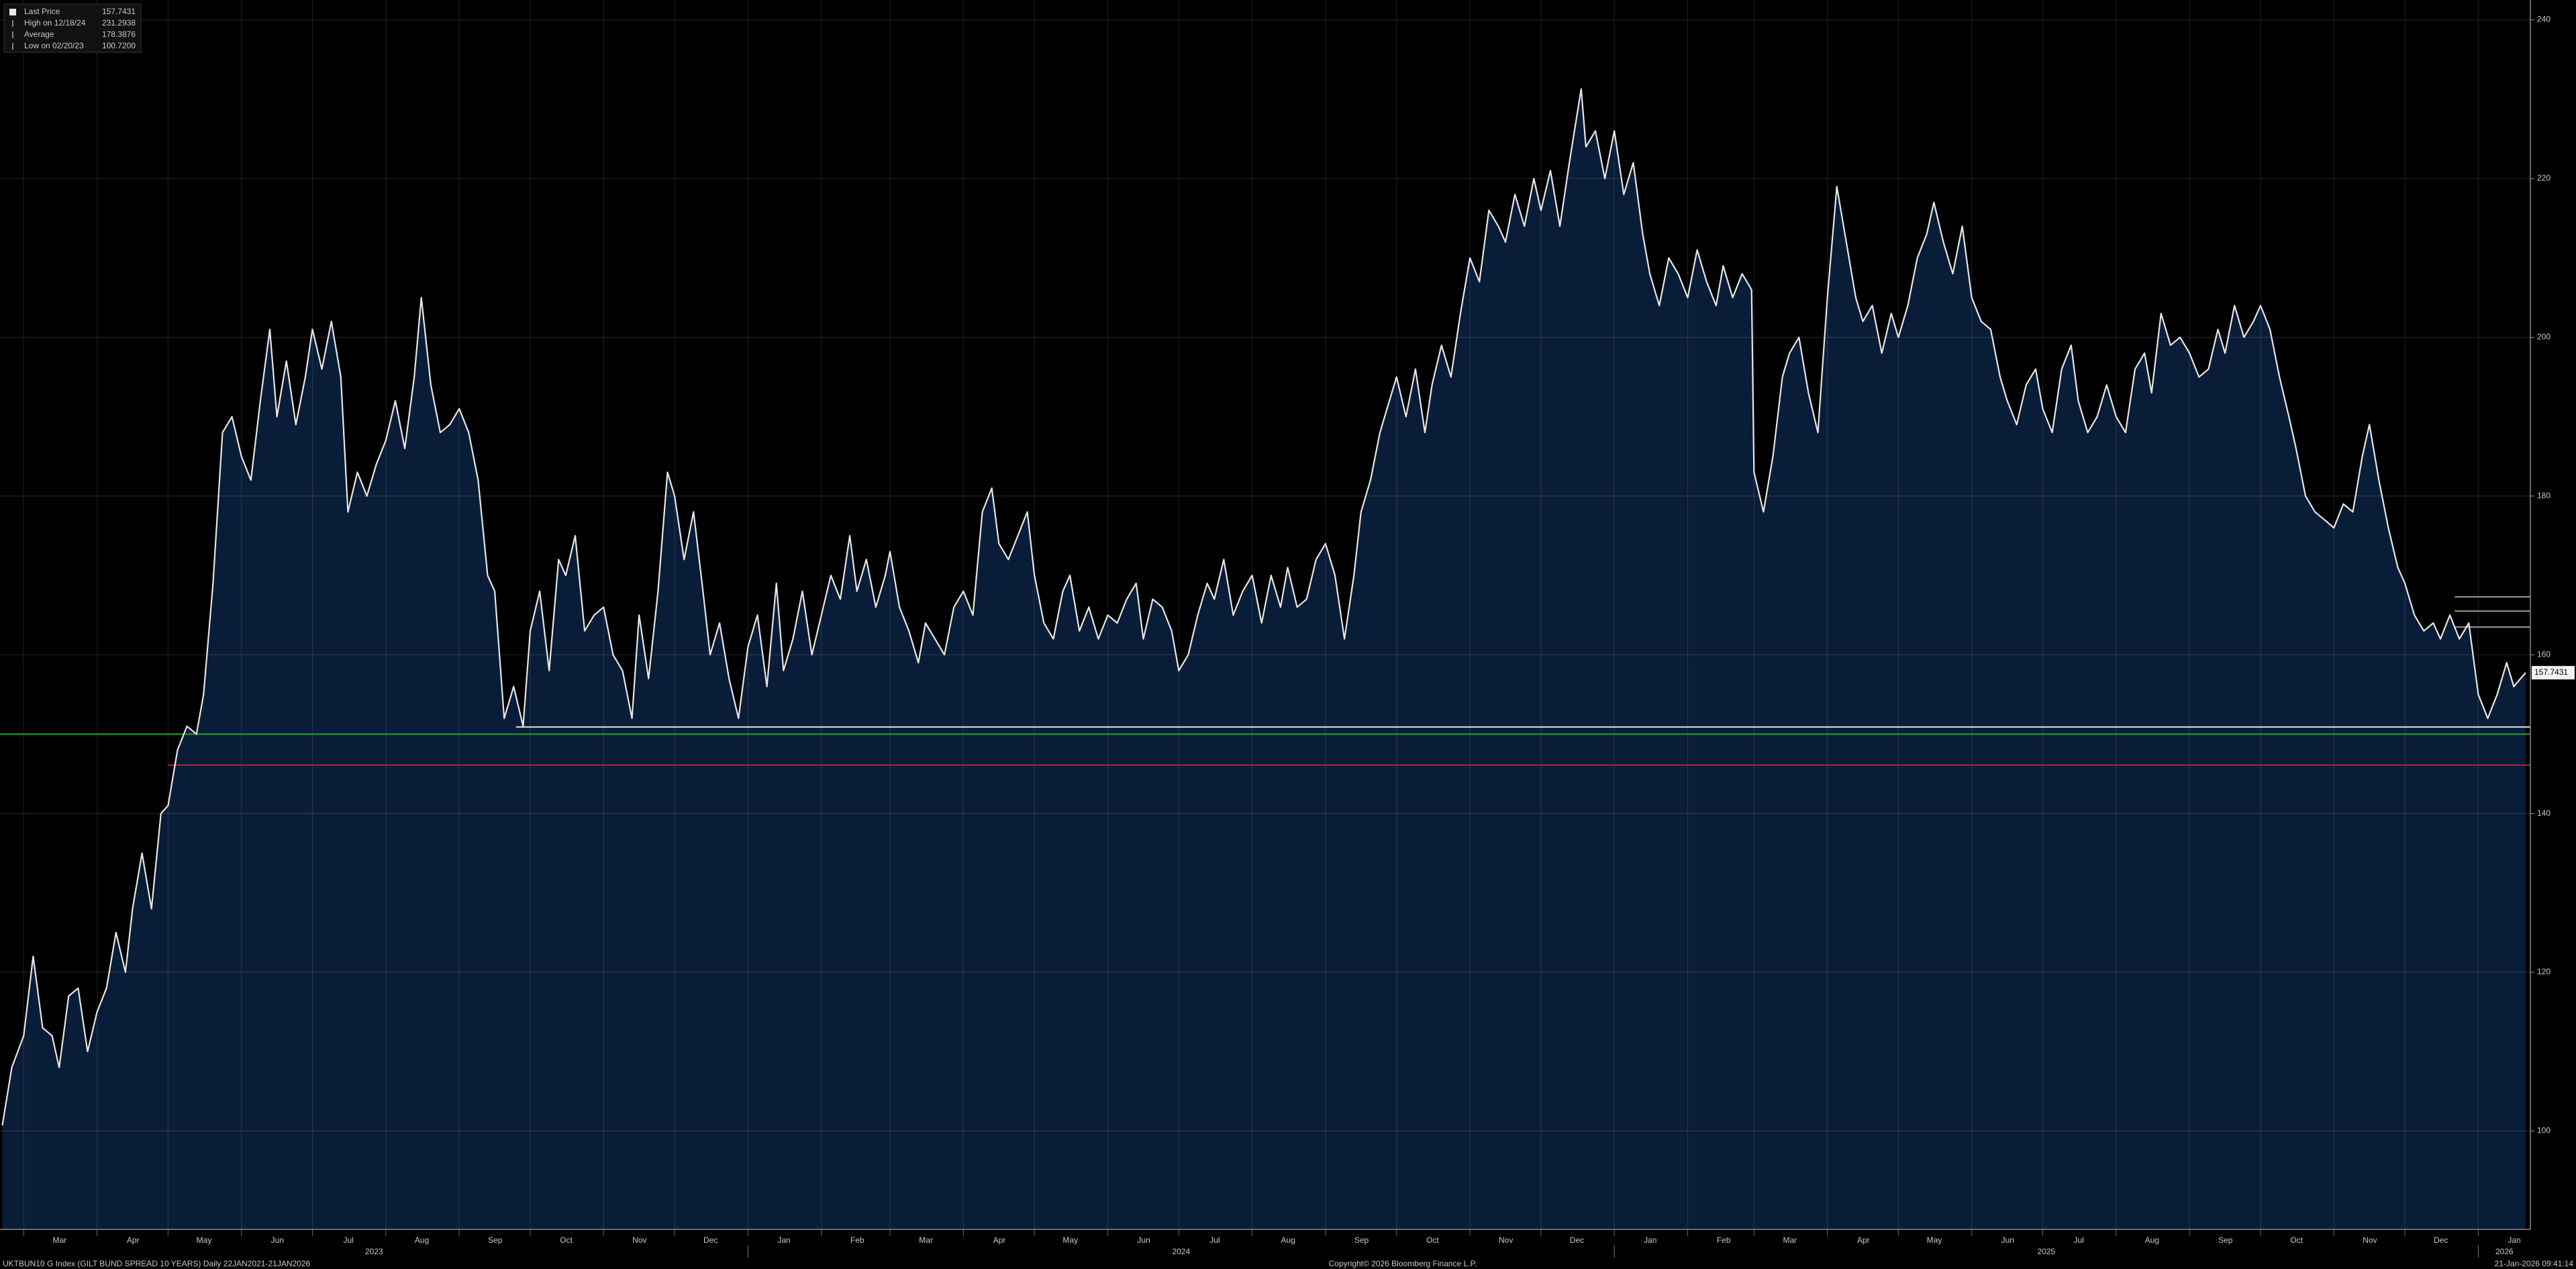 The height and width of the screenshot is (1269, 2576). What do you see at coordinates (2543, 19) in the screenshot?
I see `y-tick-label: 240` at bounding box center [2543, 19].